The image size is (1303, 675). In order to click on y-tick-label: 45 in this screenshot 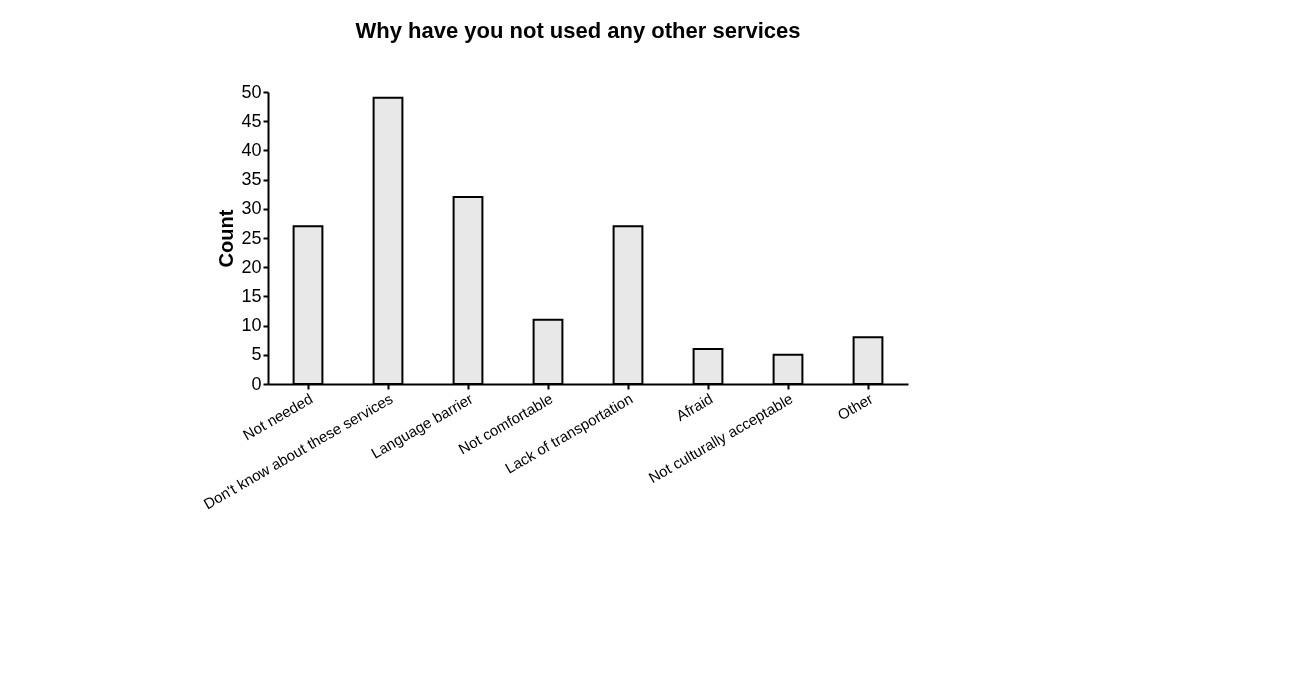, I will do `click(251, 120)`.